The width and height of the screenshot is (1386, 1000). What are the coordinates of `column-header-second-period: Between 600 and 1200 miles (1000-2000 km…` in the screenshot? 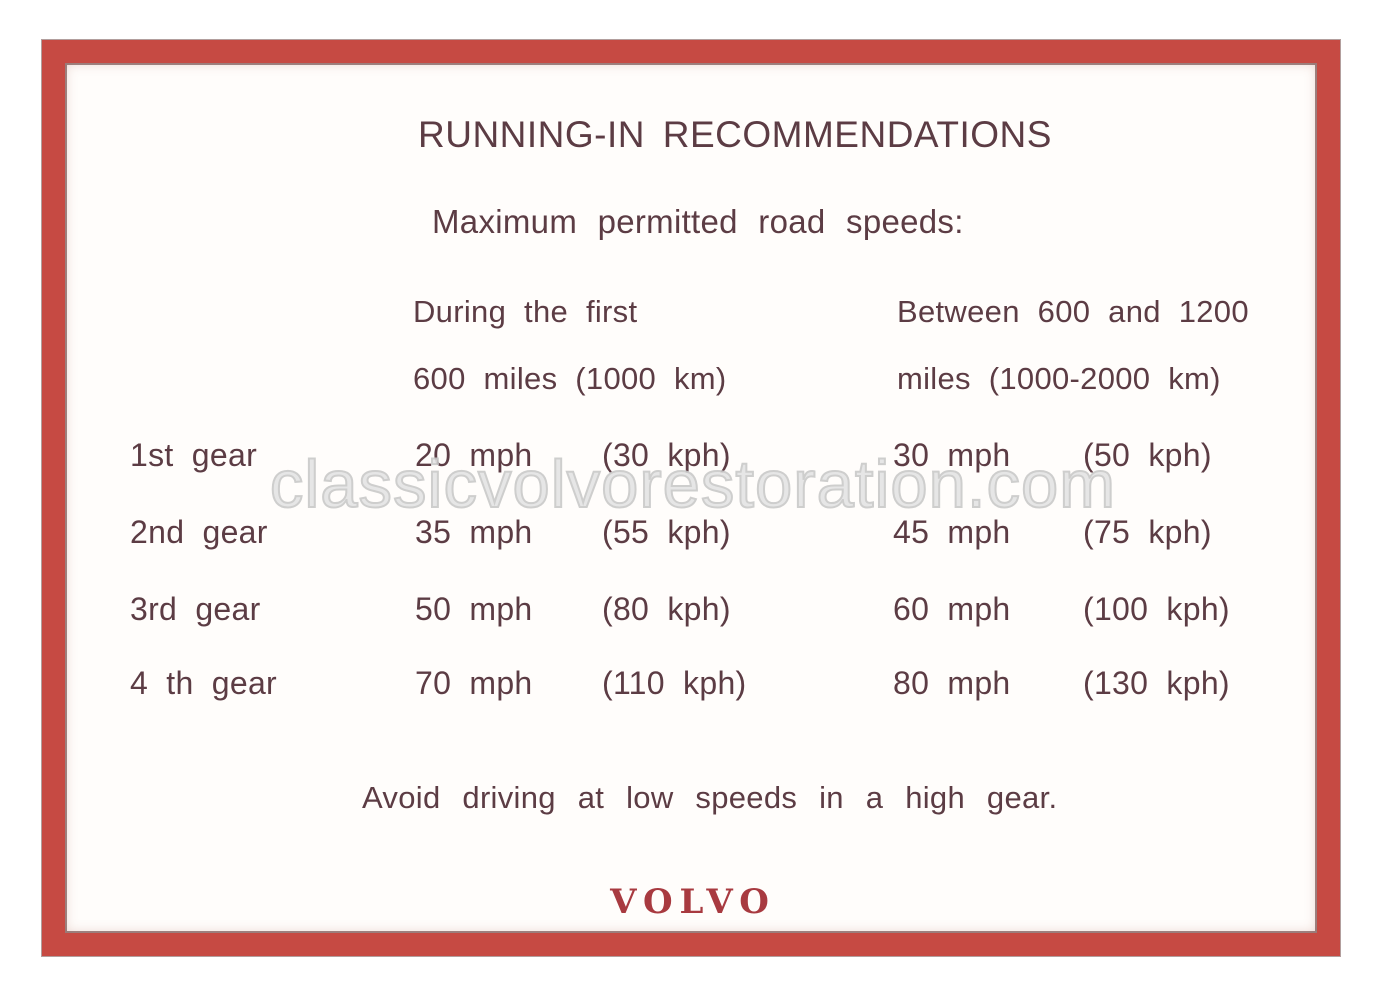 It's located at (1073, 345).